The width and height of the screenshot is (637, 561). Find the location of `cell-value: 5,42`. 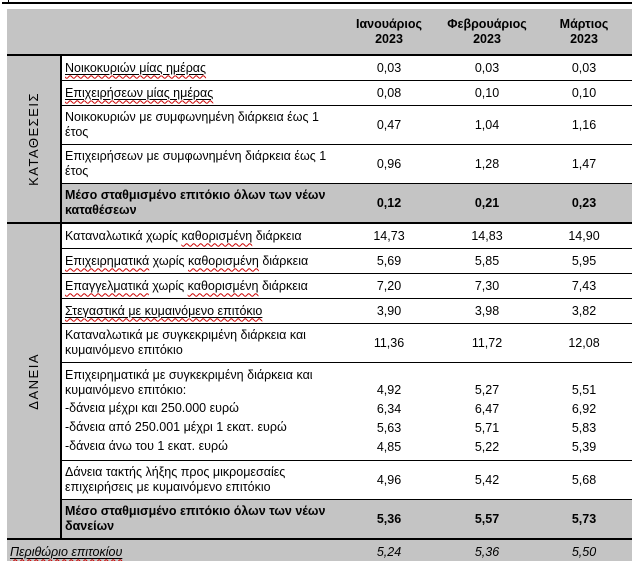

cell-value: 5,42 is located at coordinates (487, 479).